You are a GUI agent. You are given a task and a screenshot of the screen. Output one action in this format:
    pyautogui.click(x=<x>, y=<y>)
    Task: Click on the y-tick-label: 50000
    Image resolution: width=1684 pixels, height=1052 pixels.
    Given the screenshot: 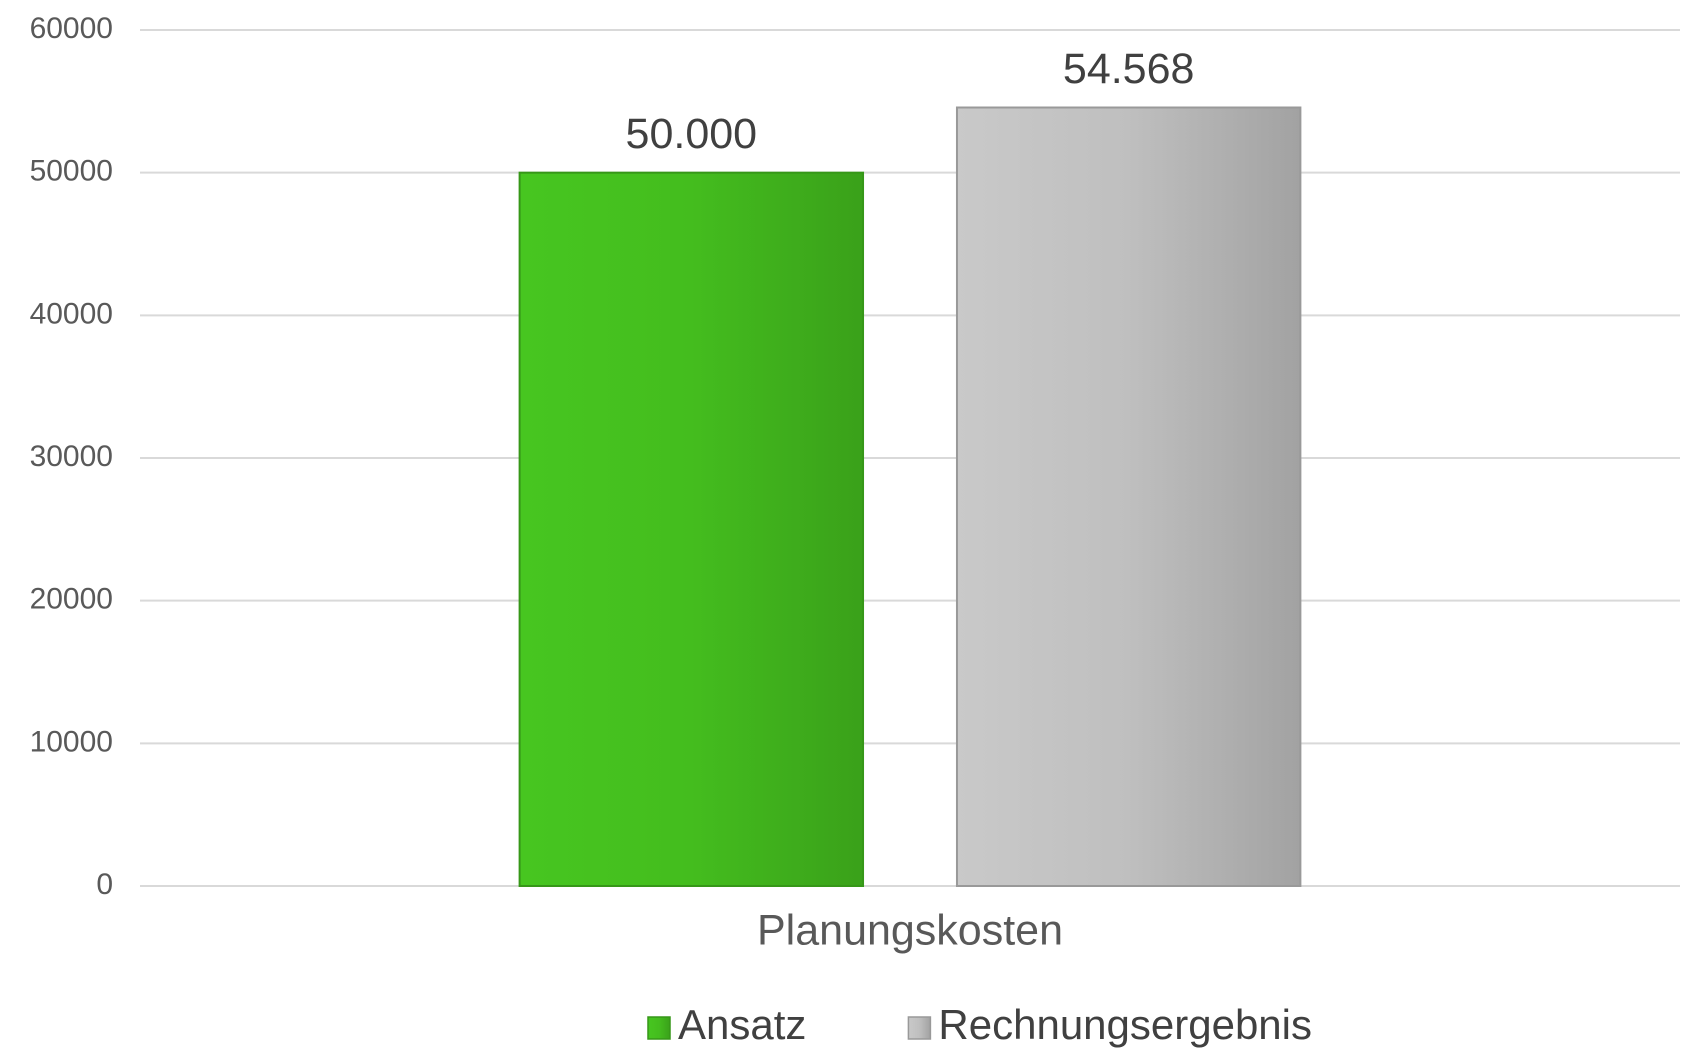 What is the action you would take?
    pyautogui.click(x=71, y=171)
    